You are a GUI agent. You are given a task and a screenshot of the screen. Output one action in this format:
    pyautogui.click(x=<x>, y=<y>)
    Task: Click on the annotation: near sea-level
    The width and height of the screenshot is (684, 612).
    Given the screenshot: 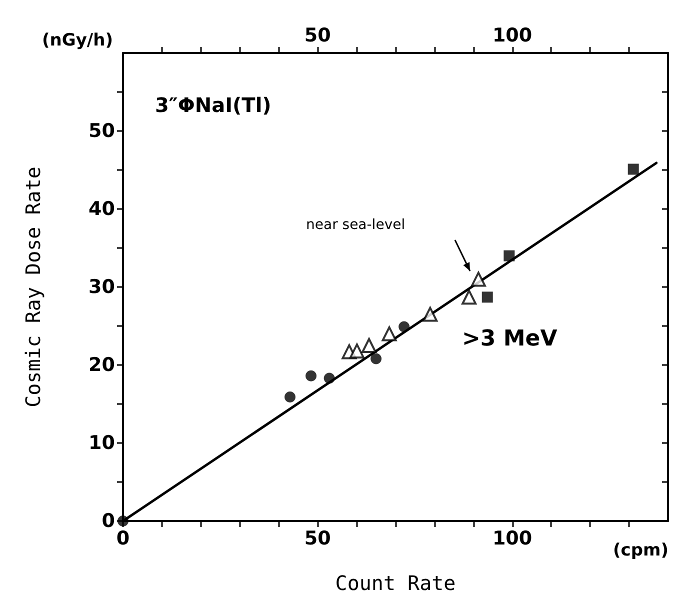 What is the action you would take?
    pyautogui.click(x=356, y=225)
    